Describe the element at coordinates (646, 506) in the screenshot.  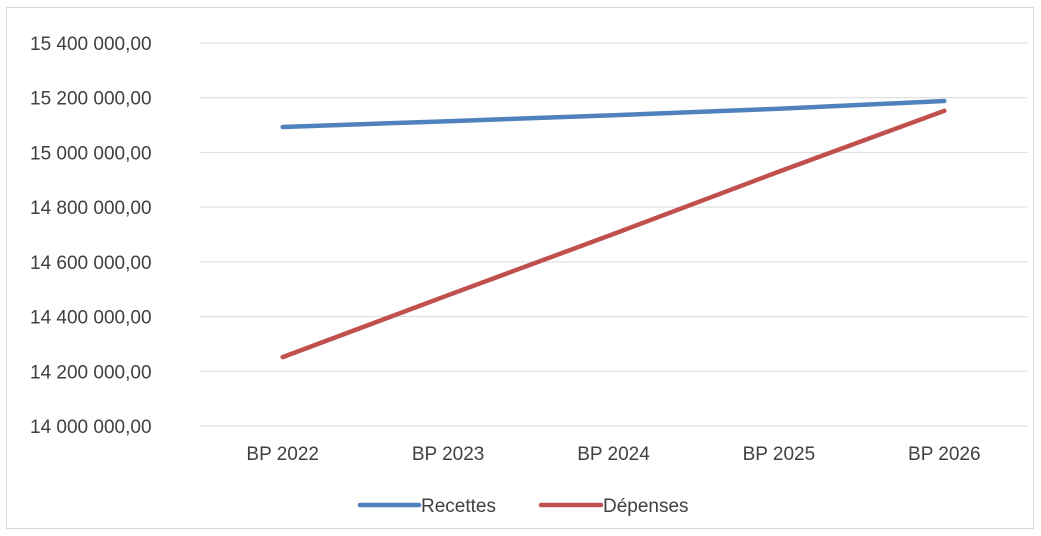
I see `legend-label: Dépenses` at that location.